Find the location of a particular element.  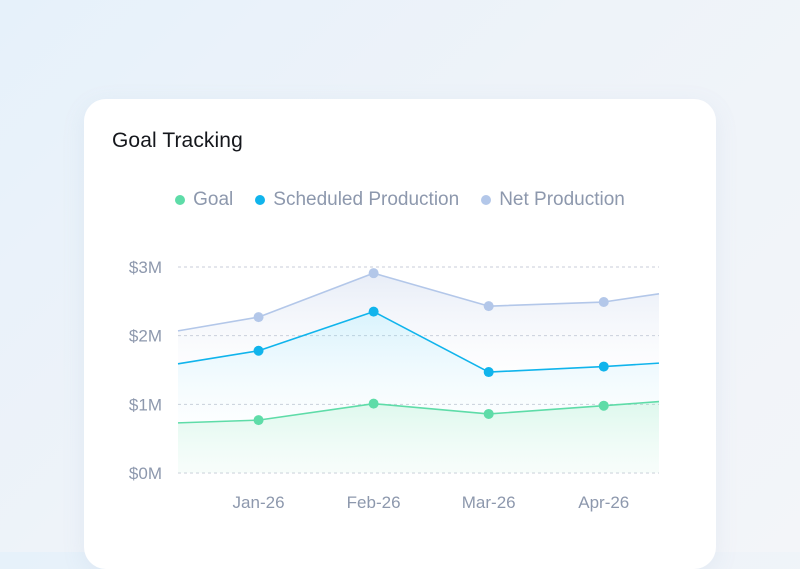

legend-item-scheduled-production: Scheduled Production is located at coordinates (357, 200).